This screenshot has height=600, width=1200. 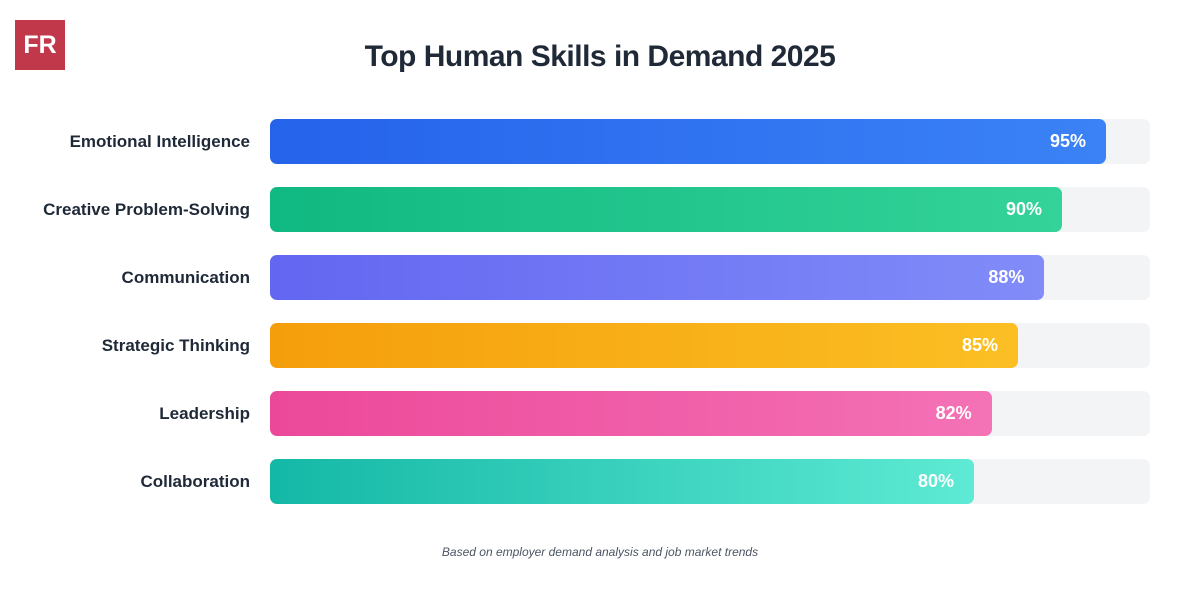 I want to click on bar: 95%, so click(x=688, y=141).